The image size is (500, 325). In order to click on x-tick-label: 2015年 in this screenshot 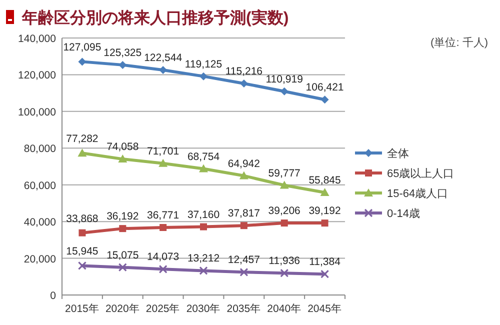, I will do `click(82, 309)`.